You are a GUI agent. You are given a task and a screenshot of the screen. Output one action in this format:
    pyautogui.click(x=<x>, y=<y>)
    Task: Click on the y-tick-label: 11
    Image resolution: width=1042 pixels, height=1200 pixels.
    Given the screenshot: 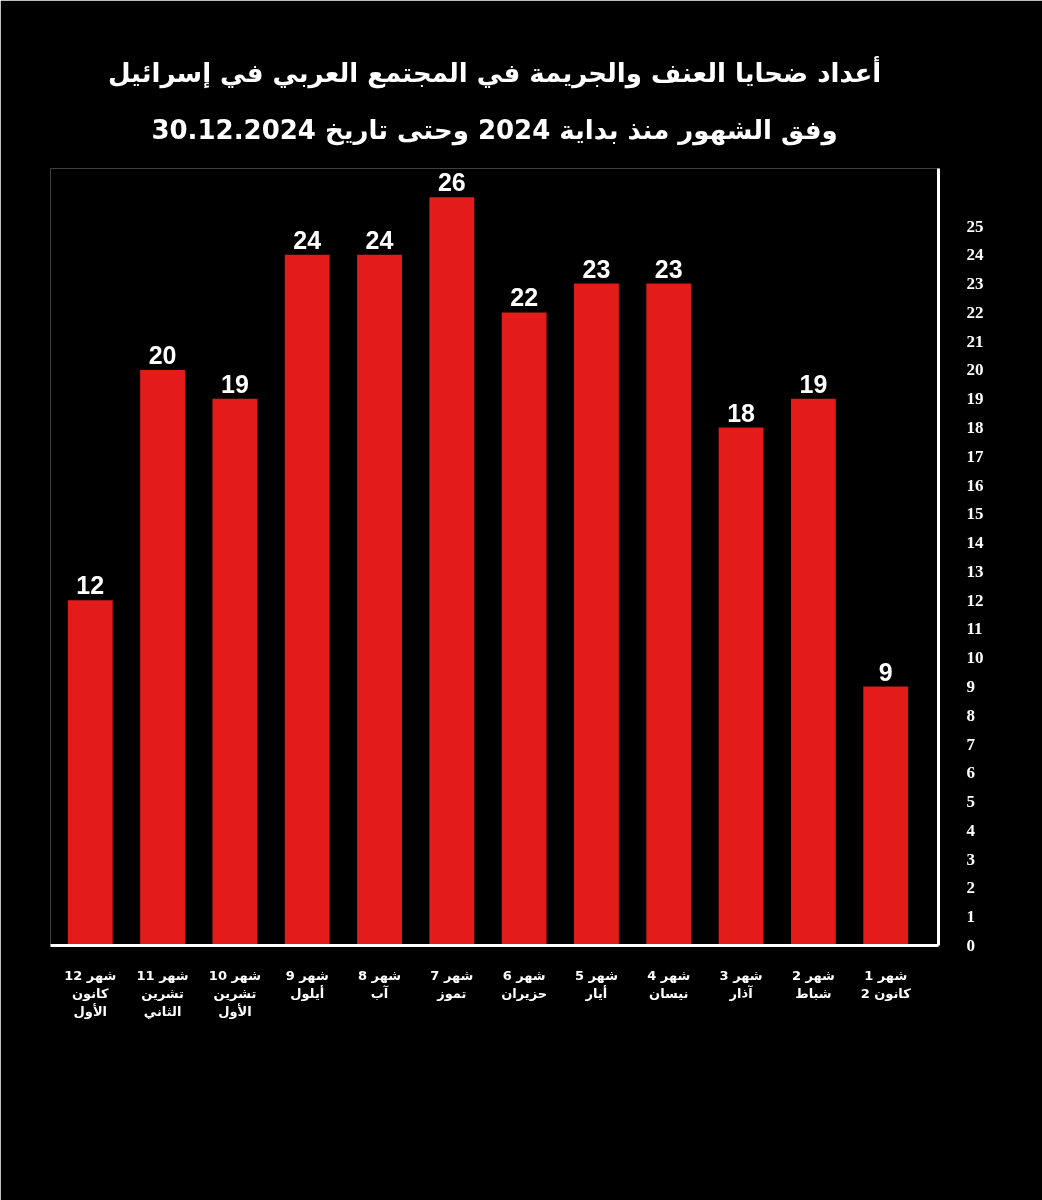 What is the action you would take?
    pyautogui.click(x=974, y=629)
    